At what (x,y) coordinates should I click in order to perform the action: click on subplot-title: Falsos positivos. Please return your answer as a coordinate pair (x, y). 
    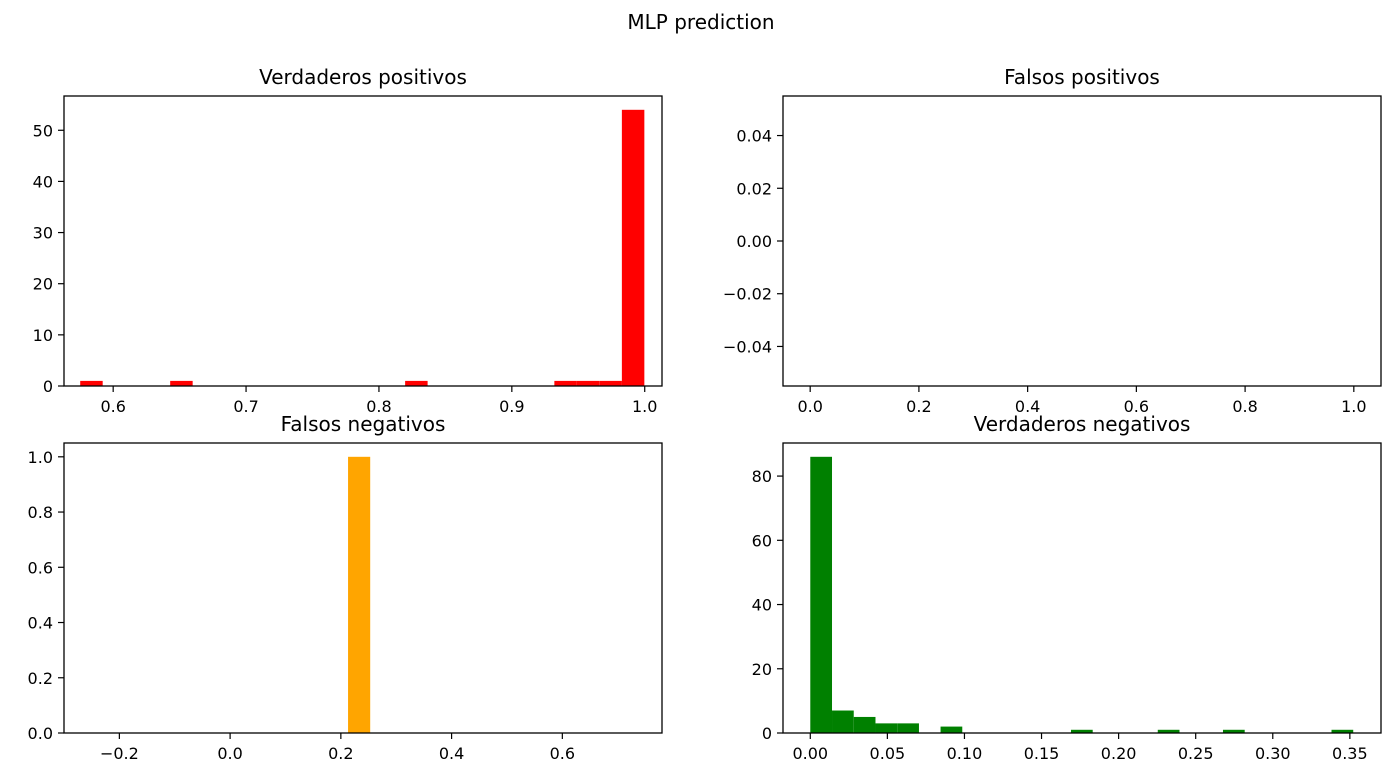
    Looking at the image, I should click on (1082, 77).